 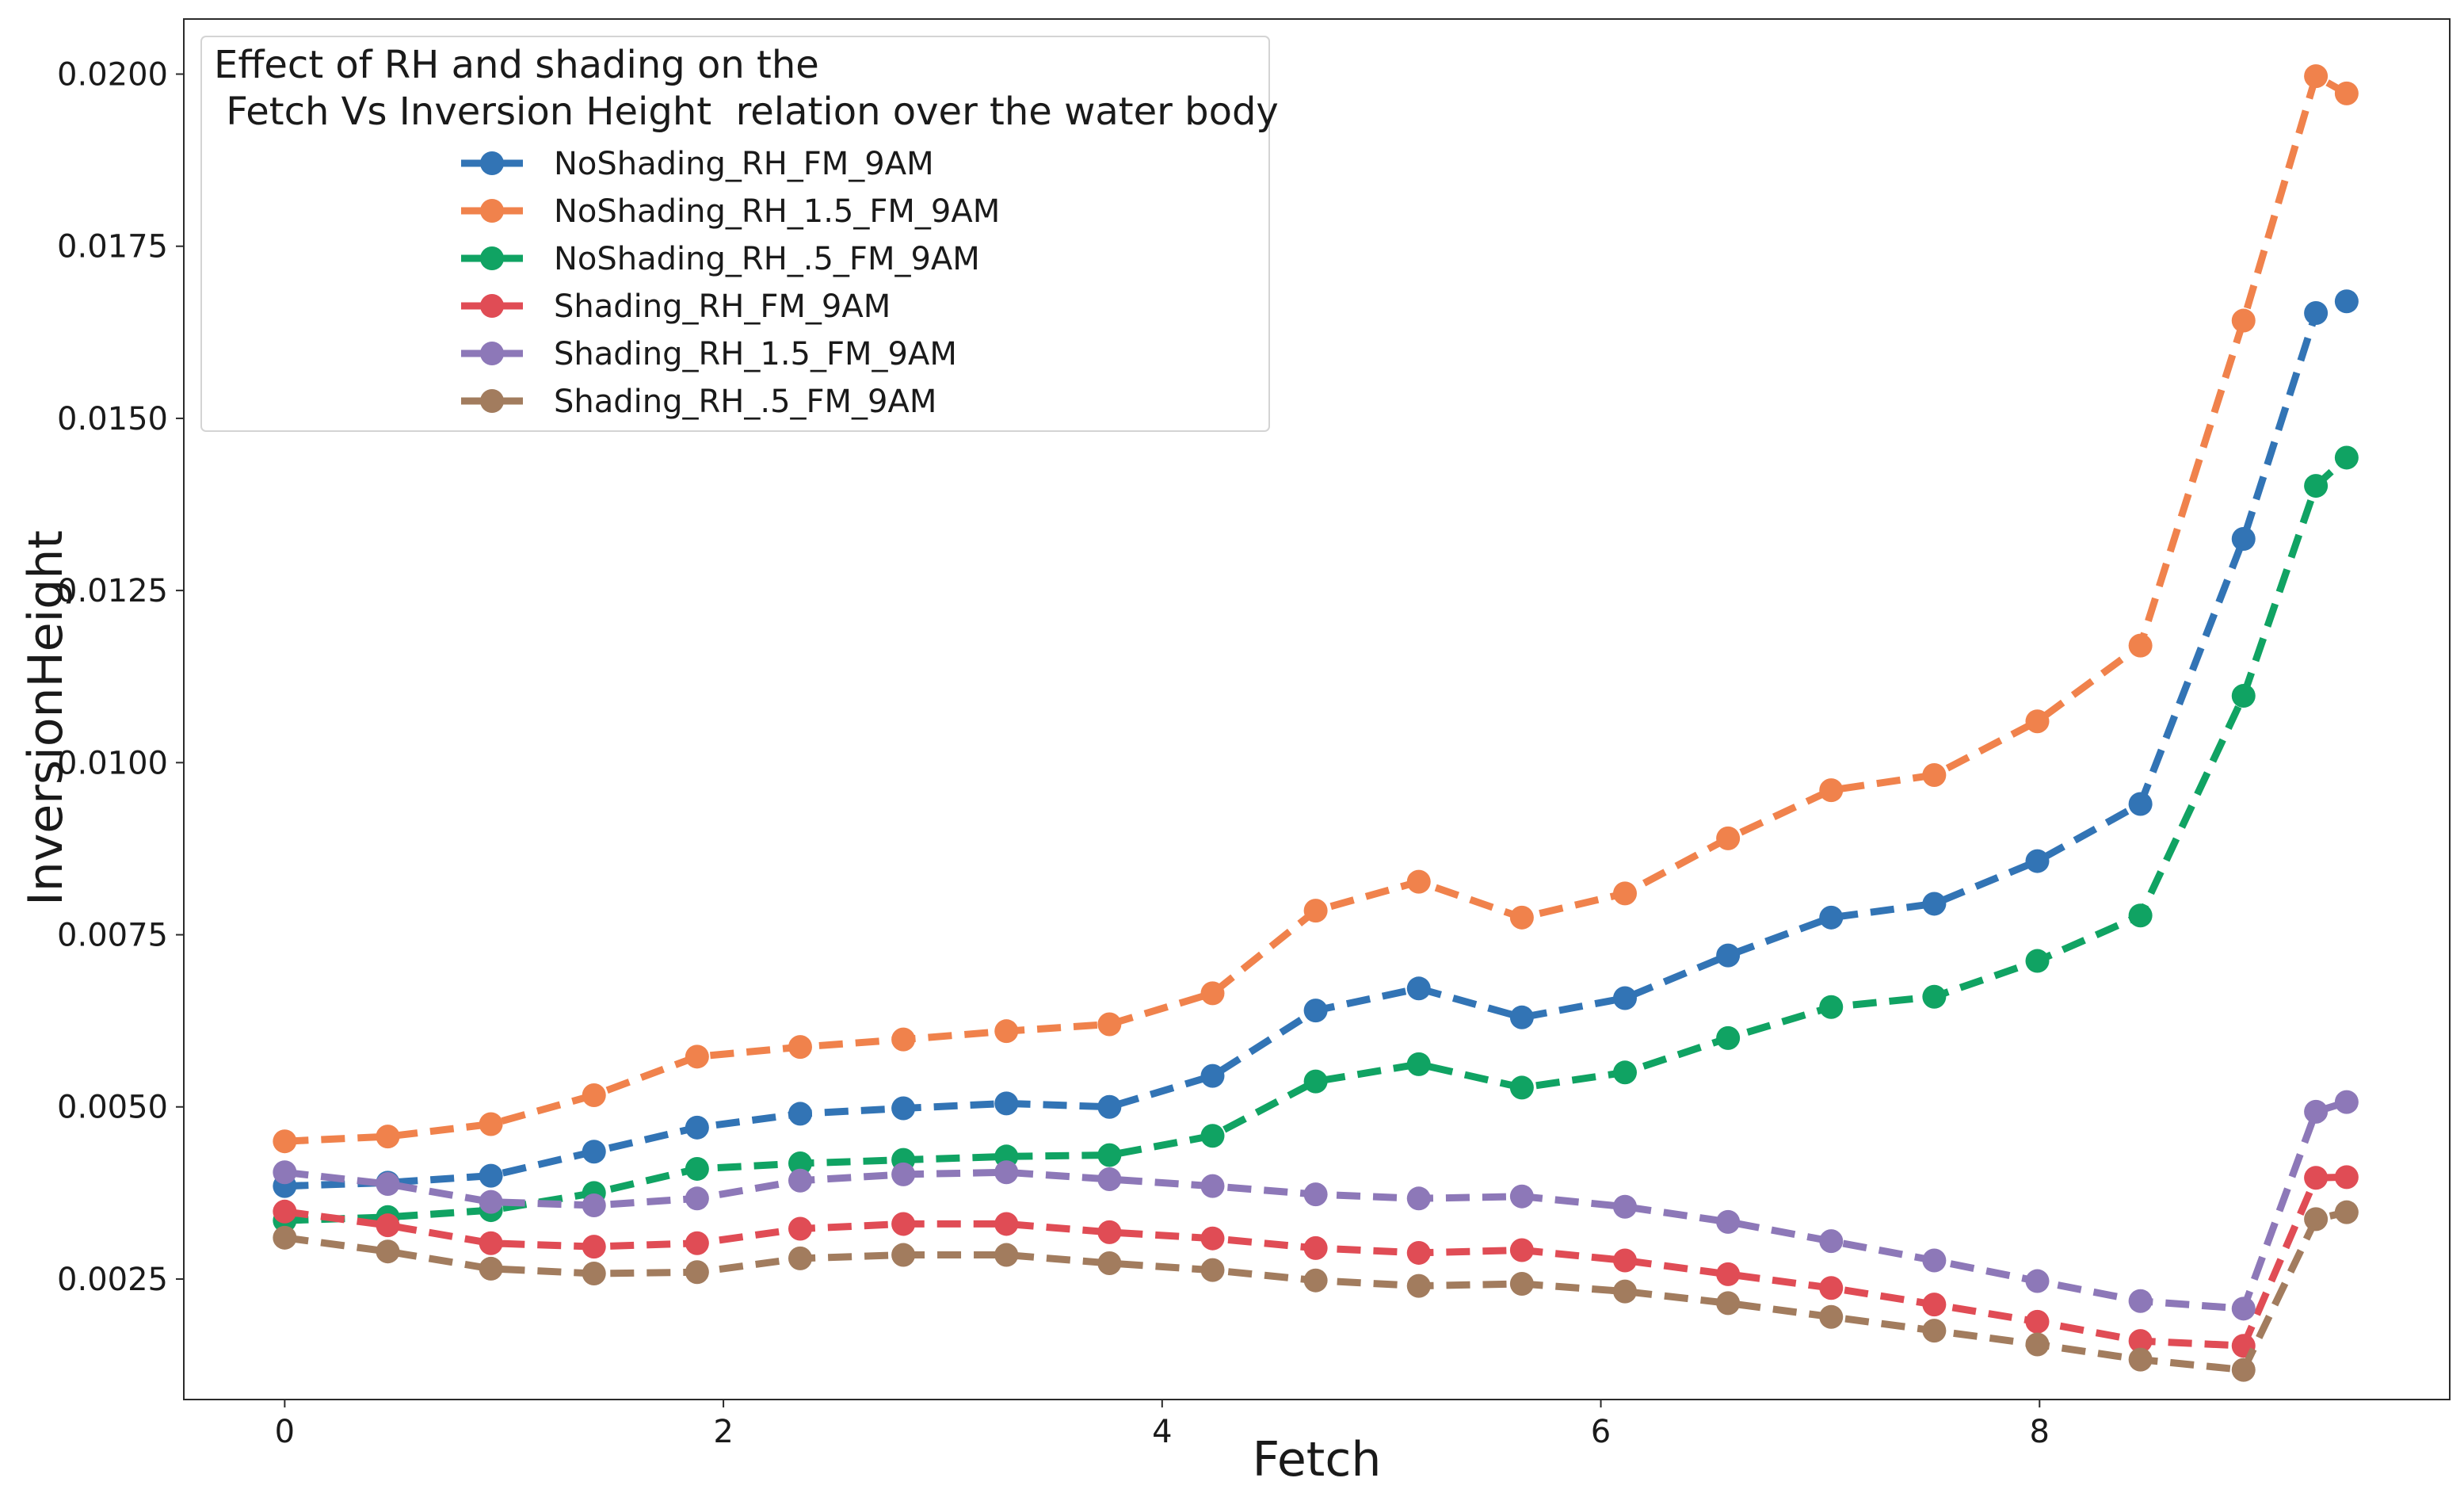 I want to click on y-tick-label: 0.0025, so click(x=112, y=1280).